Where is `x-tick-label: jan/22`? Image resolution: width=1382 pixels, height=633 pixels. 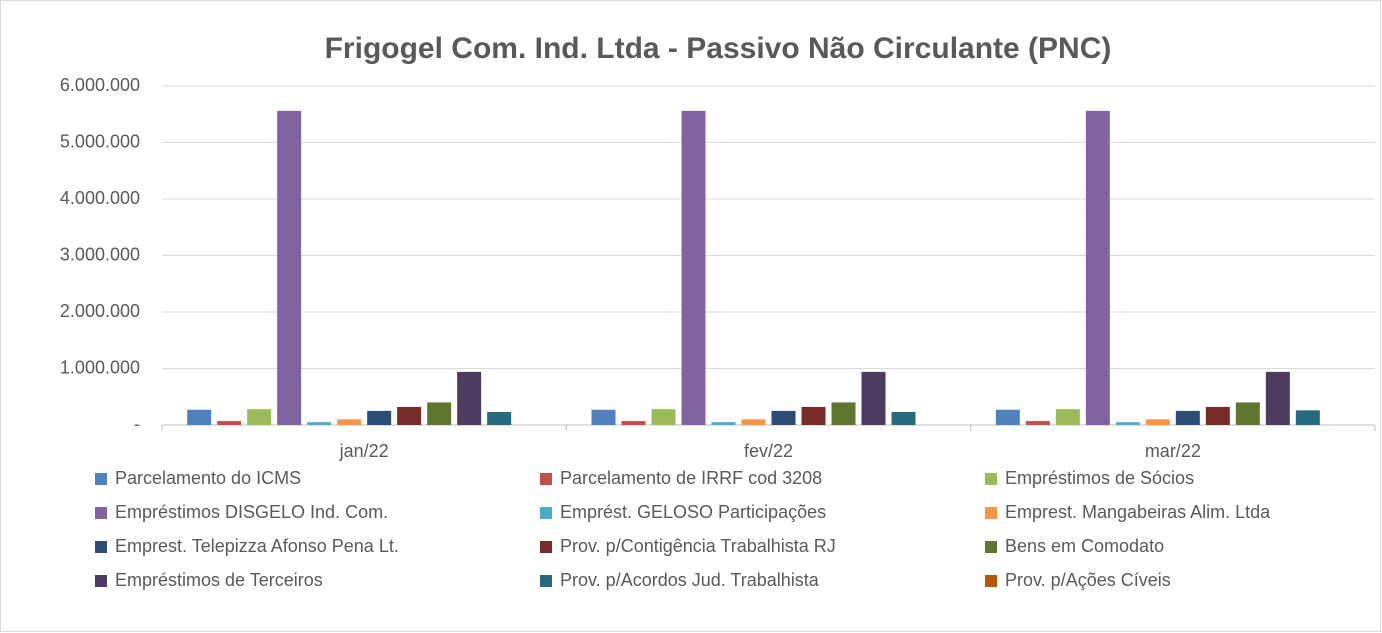 x-tick-label: jan/22 is located at coordinates (364, 451).